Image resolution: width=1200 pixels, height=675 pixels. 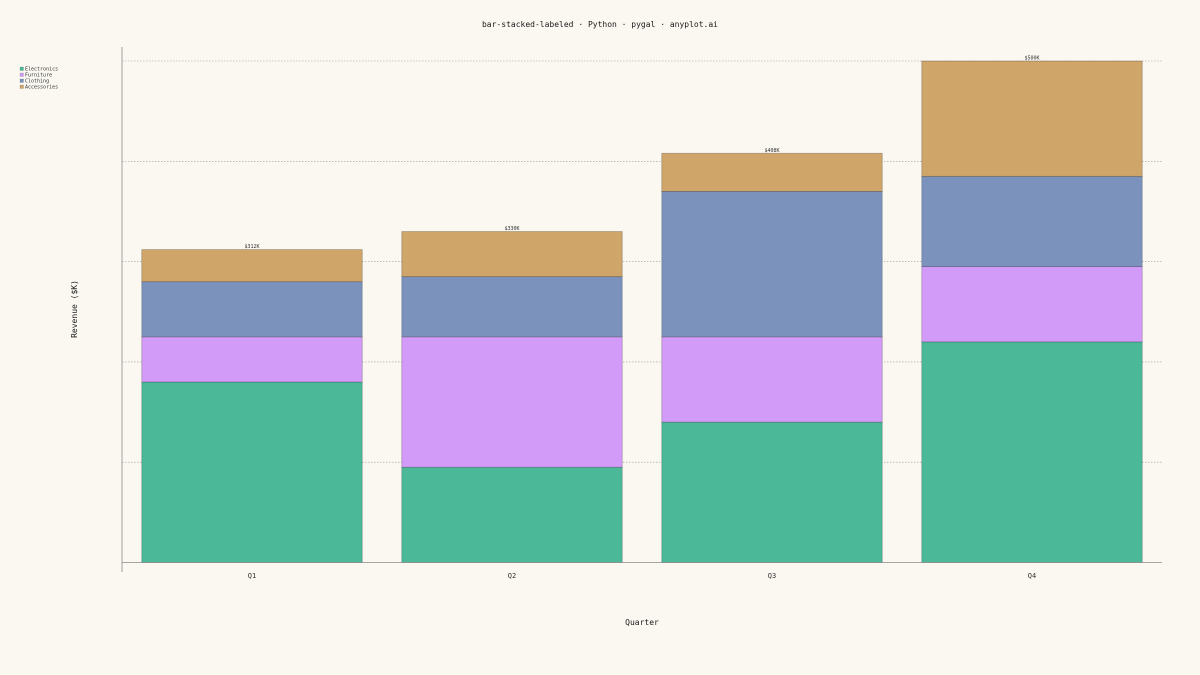 What do you see at coordinates (1032, 304) in the screenshot?
I see `bar-segment-furniture-q4` at bounding box center [1032, 304].